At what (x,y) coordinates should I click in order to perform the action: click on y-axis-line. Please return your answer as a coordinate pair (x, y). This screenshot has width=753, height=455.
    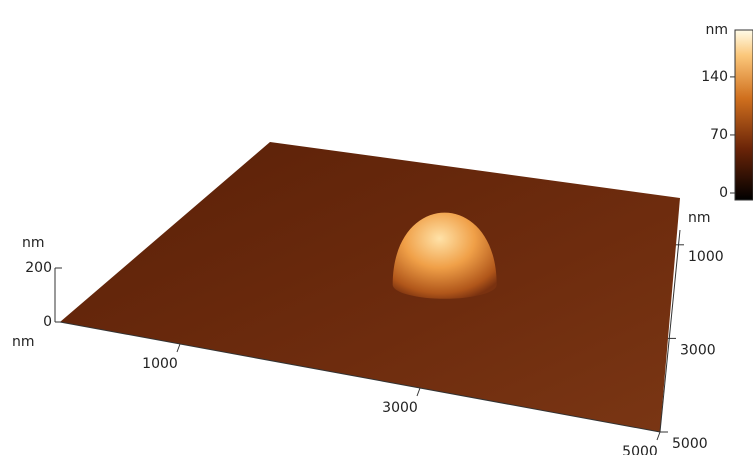
    Looking at the image, I should click on (670, 331).